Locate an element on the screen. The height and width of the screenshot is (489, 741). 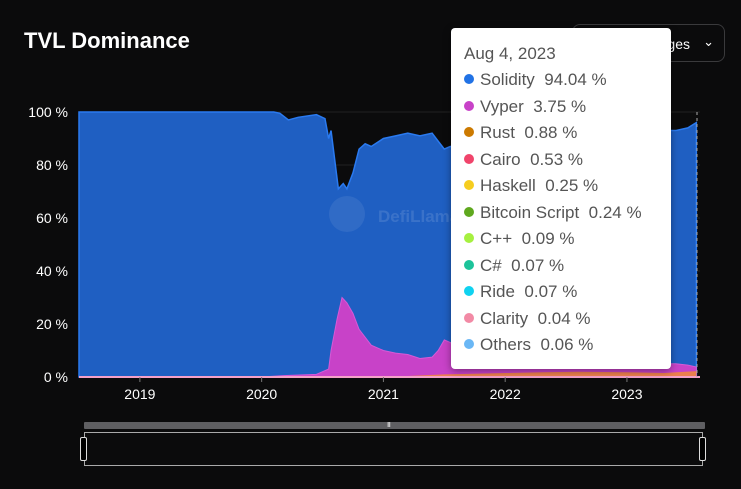
tooltip-row: Vyper 3.75 % is located at coordinates (525, 108).